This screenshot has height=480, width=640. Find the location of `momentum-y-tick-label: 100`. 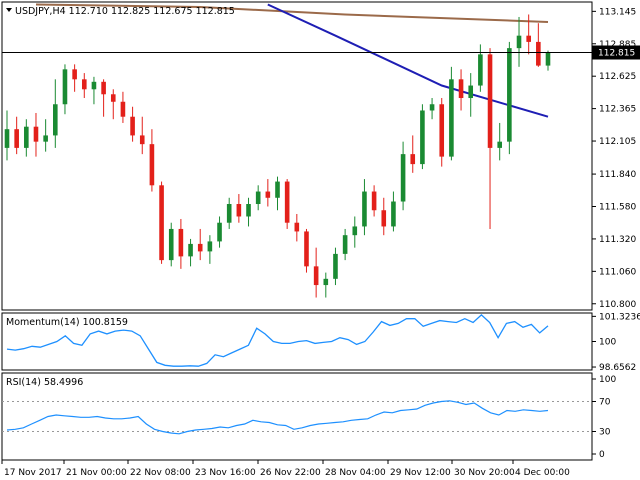

momentum-y-tick-label: 100 is located at coordinates (607, 343).